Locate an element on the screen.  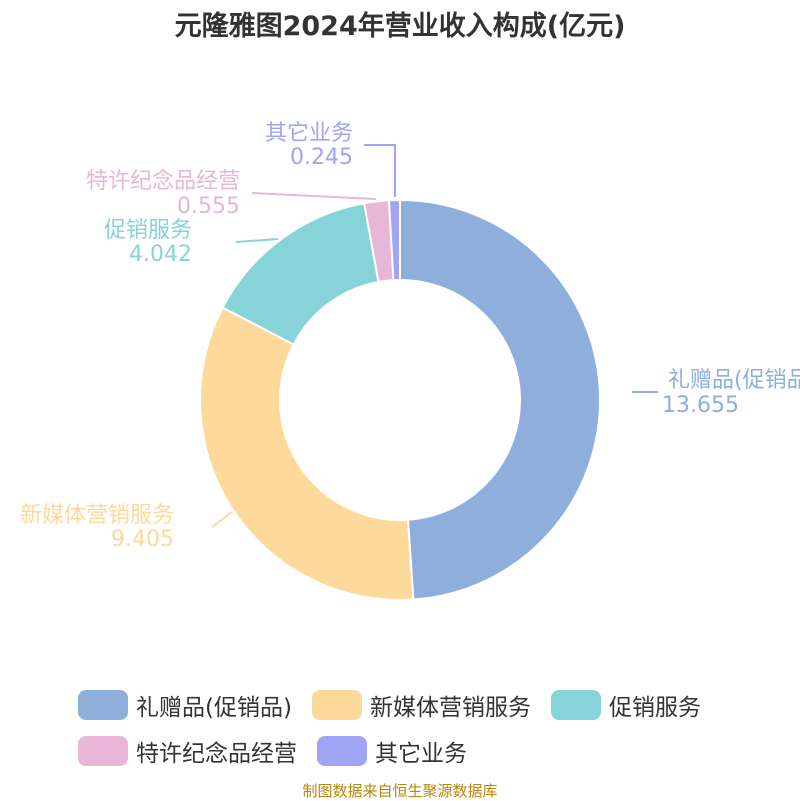
legend-item-其它业务: 其它业务 is located at coordinates (392, 751).